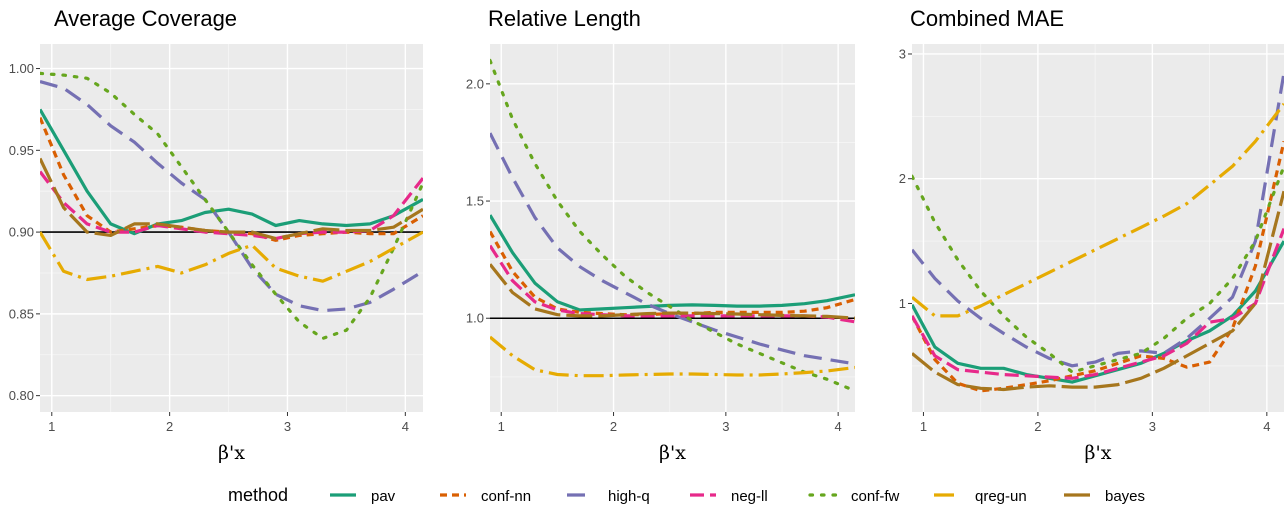  I want to click on legend-item-bayes: bayes, so click(1104, 496).